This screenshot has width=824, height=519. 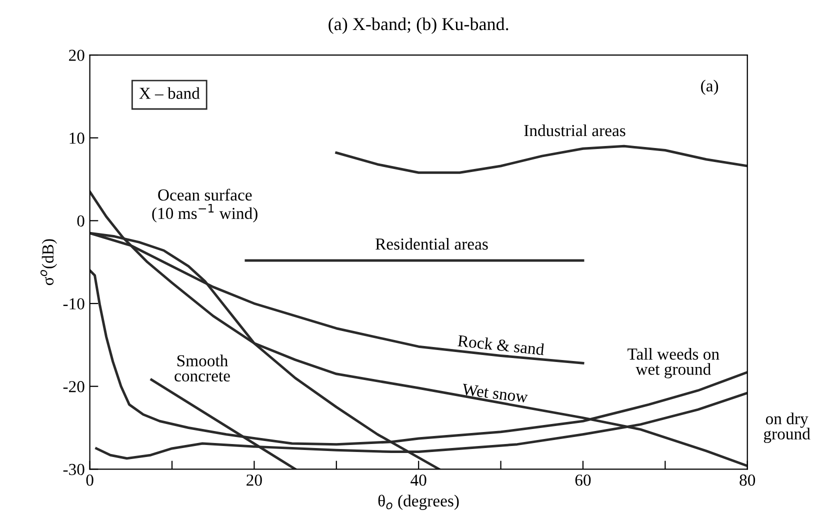 I want to click on y-tick-label: -30, so click(x=73, y=470).